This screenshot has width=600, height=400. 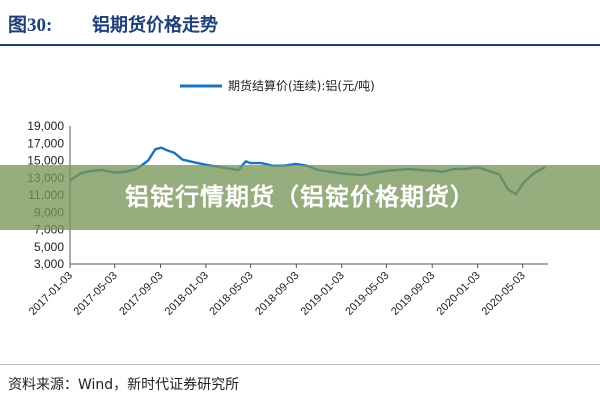 What do you see at coordinates (187, 294) in the screenshot?
I see `x-tick-label: 2018-01-03` at bounding box center [187, 294].